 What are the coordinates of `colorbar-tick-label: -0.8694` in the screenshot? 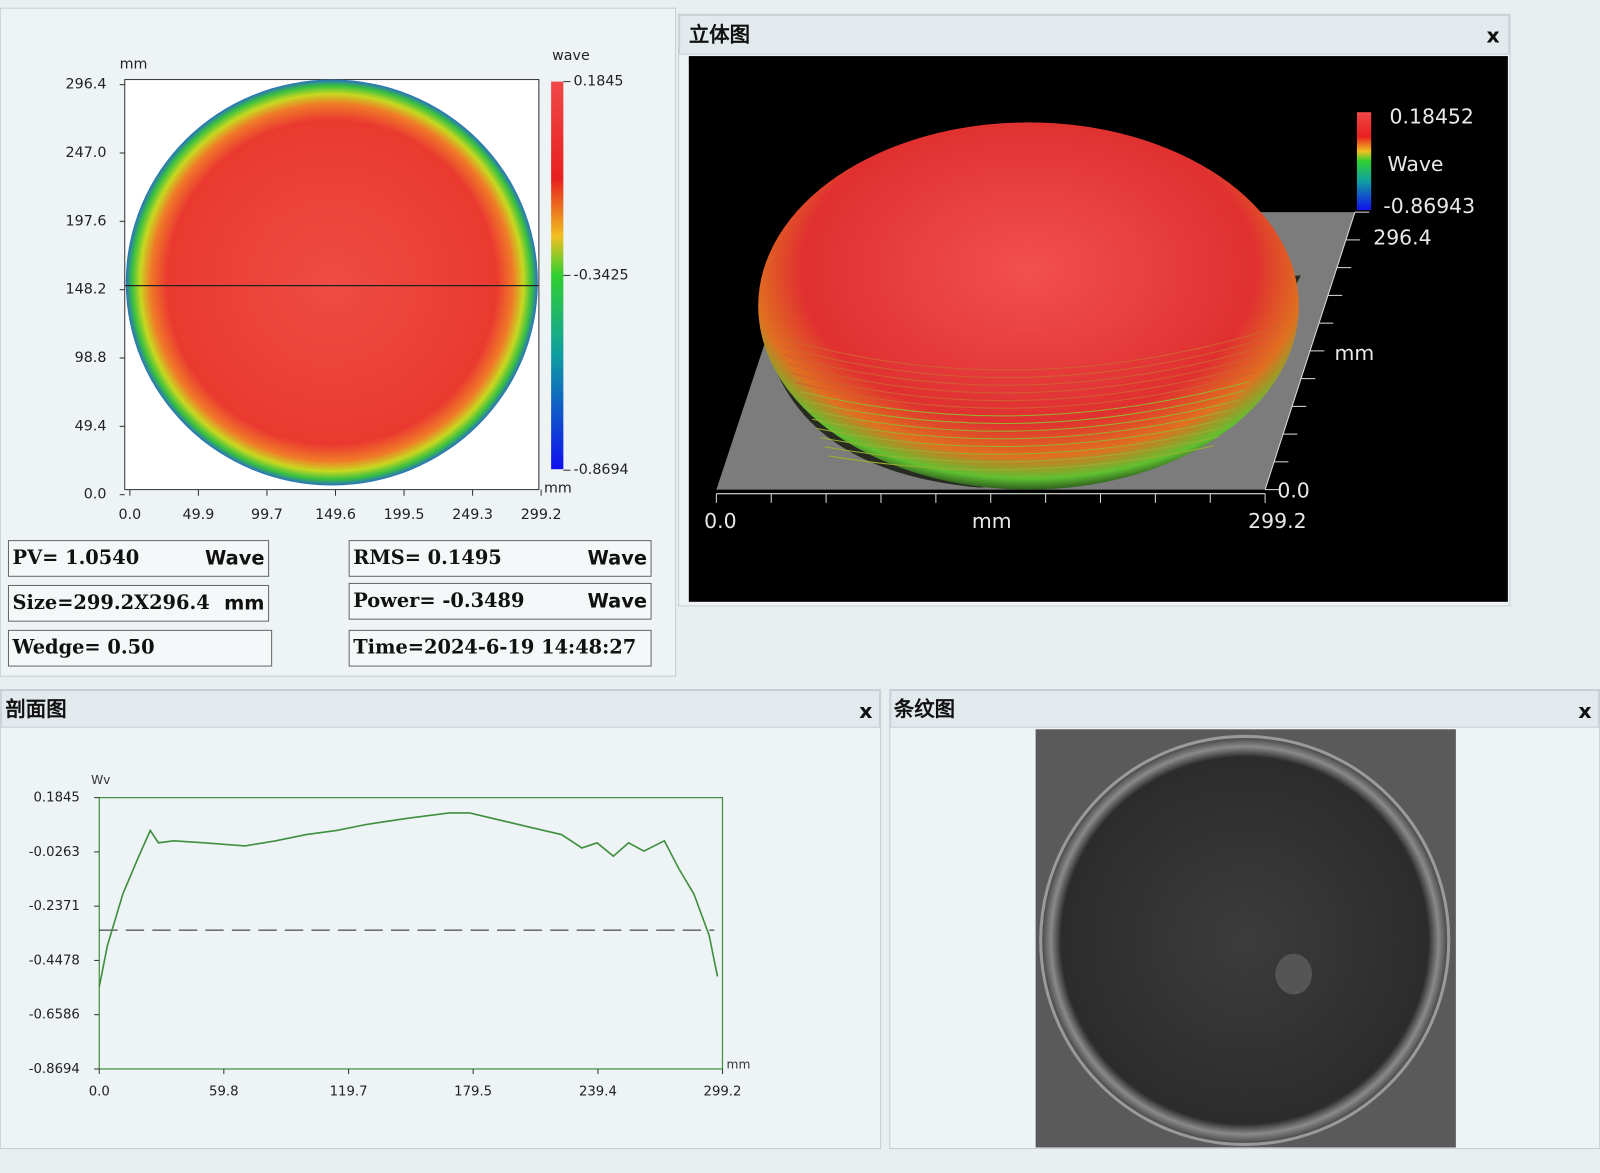 It's located at (601, 470).